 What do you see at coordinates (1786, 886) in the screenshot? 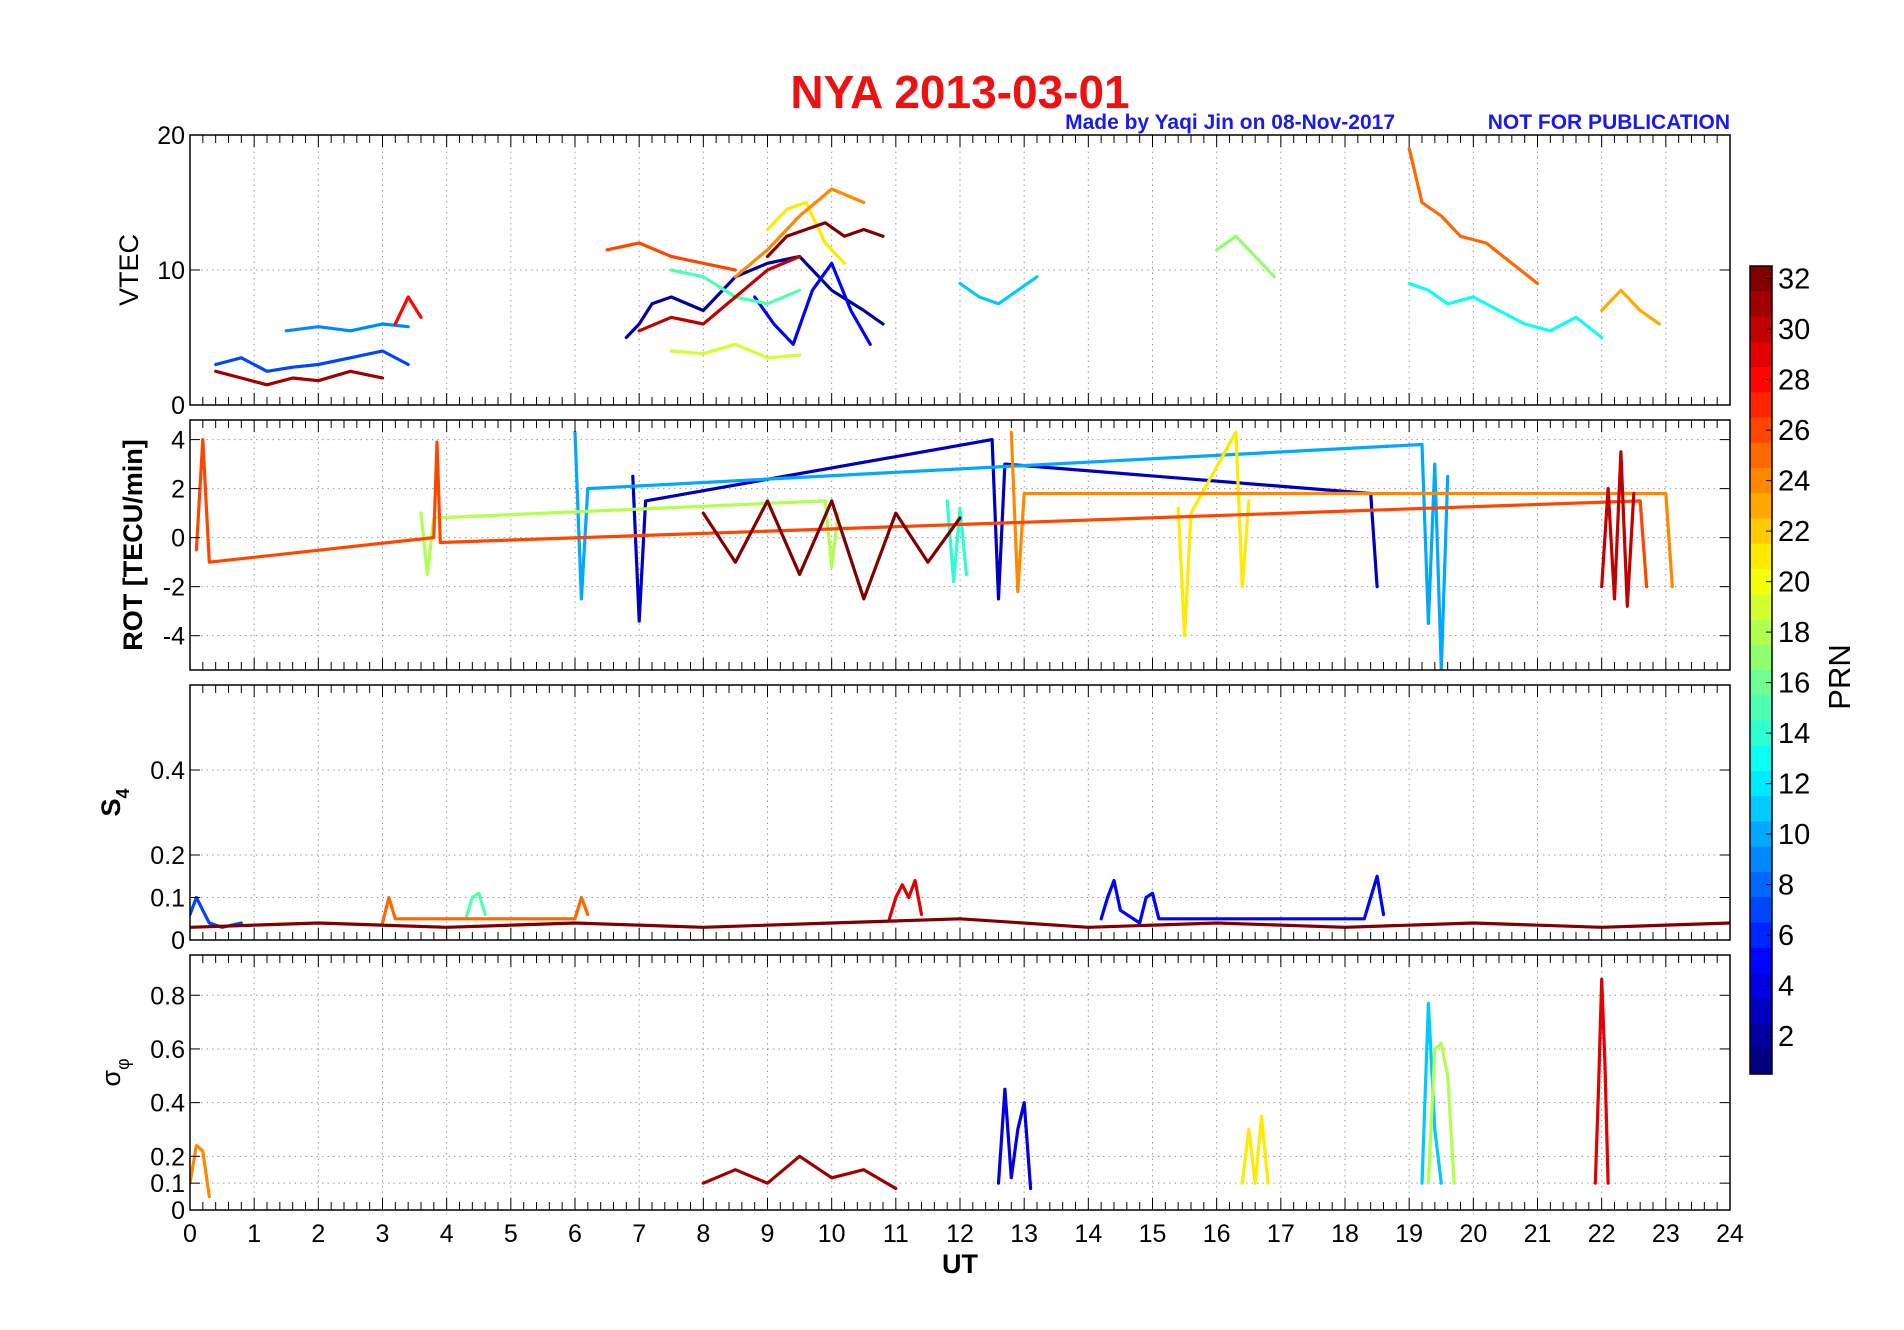
I see `colorbar-tick-label: 8` at bounding box center [1786, 886].